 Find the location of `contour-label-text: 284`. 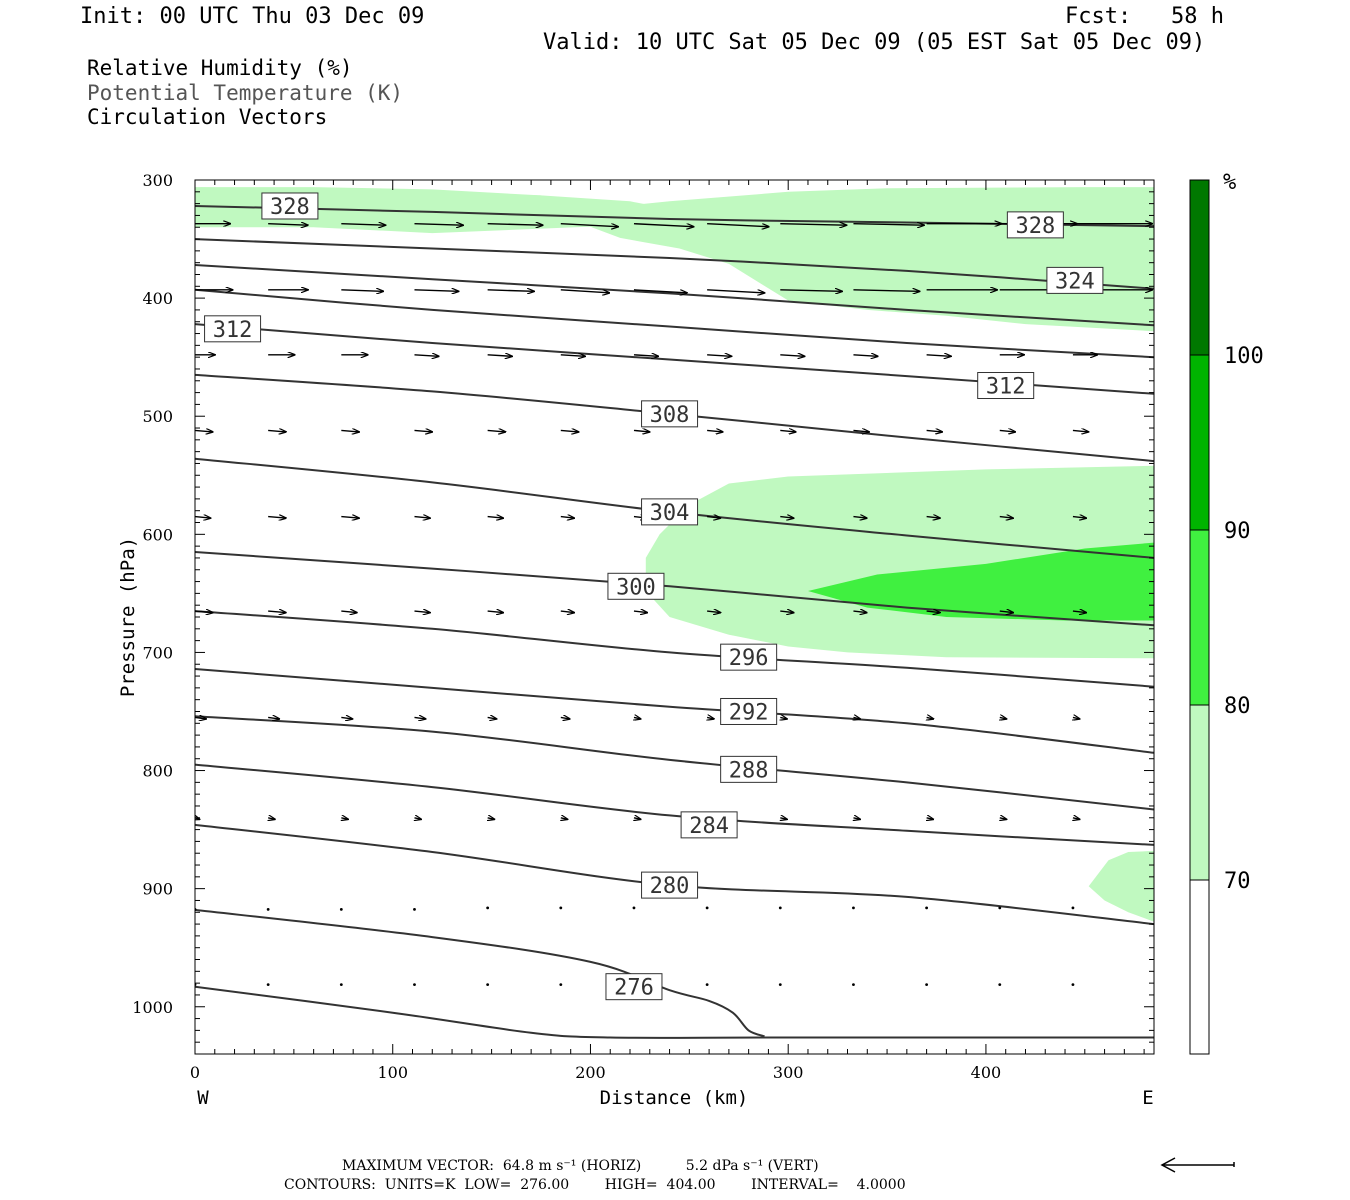

contour-label-text: 284 is located at coordinates (709, 826).